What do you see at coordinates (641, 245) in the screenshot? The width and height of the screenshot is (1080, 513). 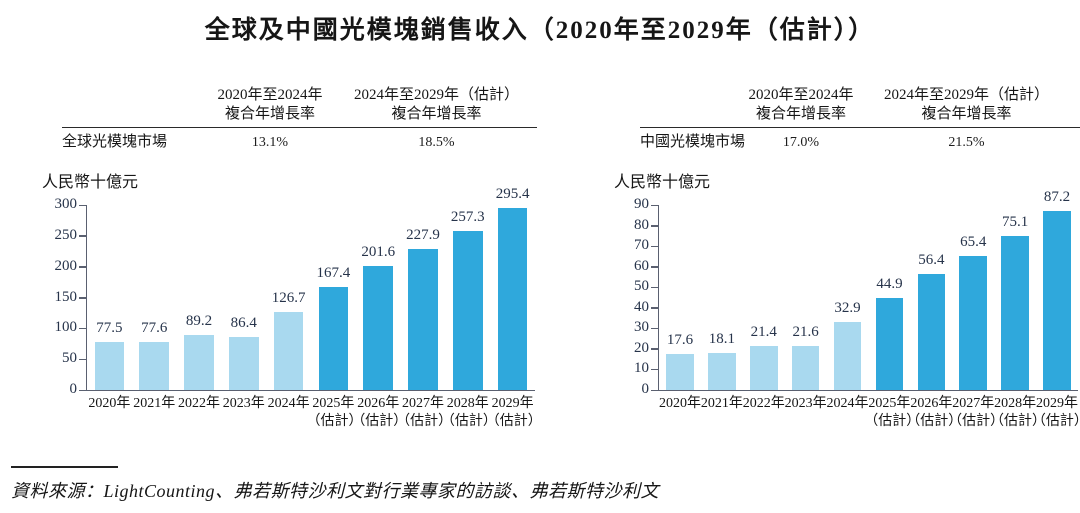 I see `y-tick-label: 70` at bounding box center [641, 245].